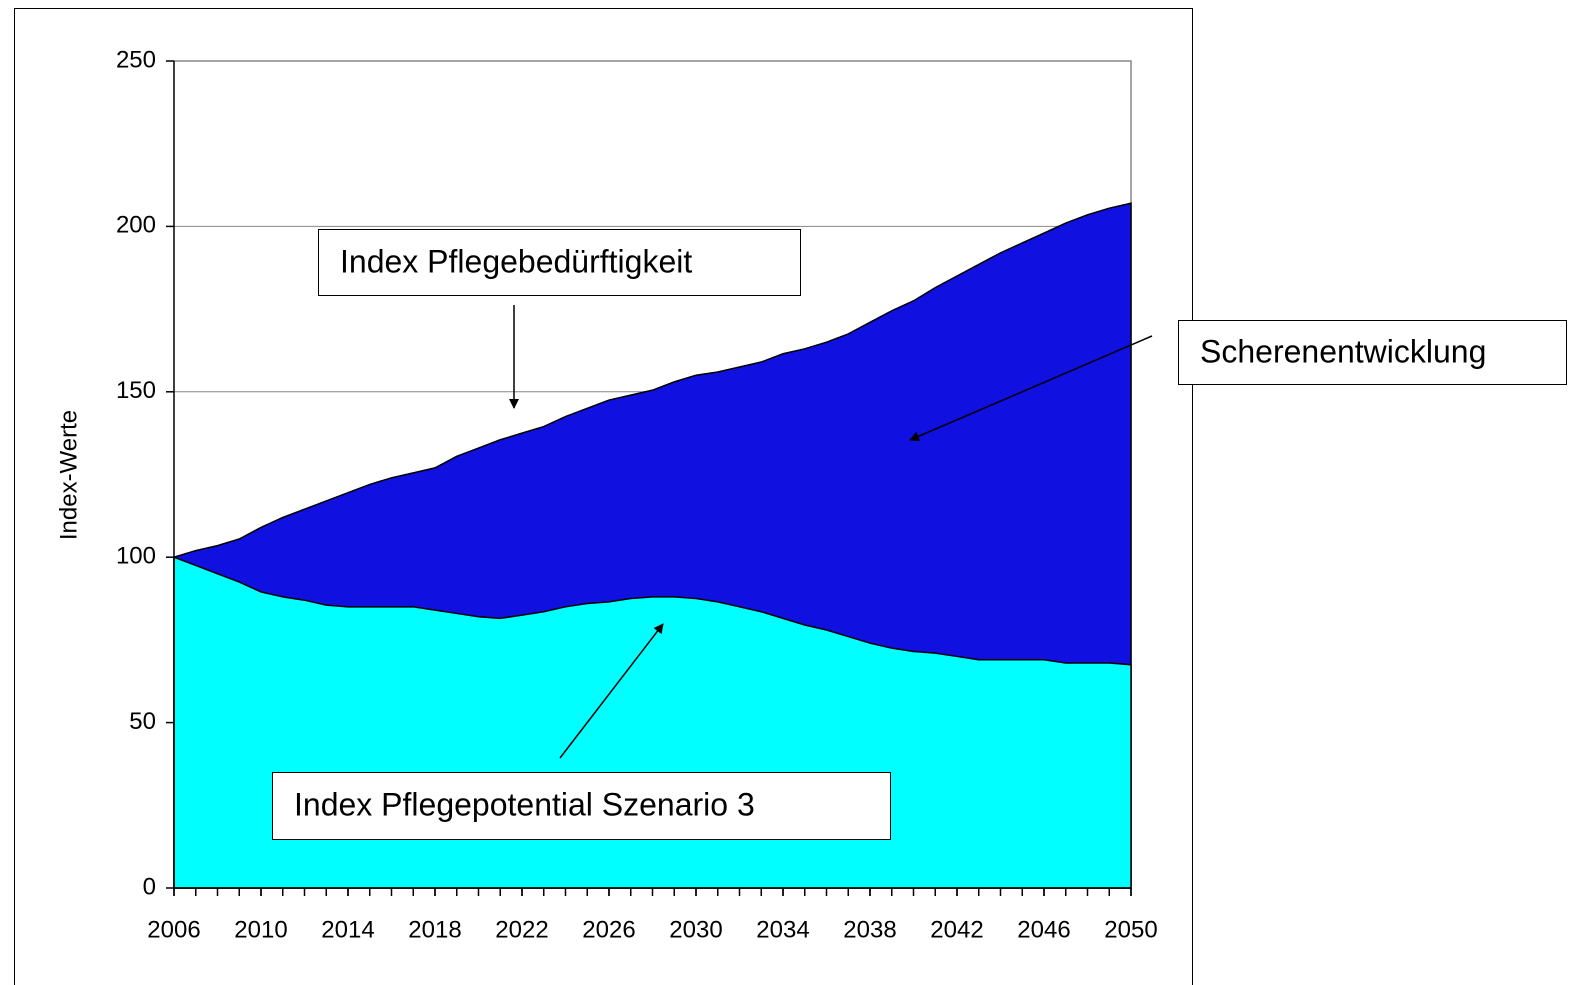 This screenshot has width=1569, height=985. I want to click on y-tick-label: 50, so click(142, 721).